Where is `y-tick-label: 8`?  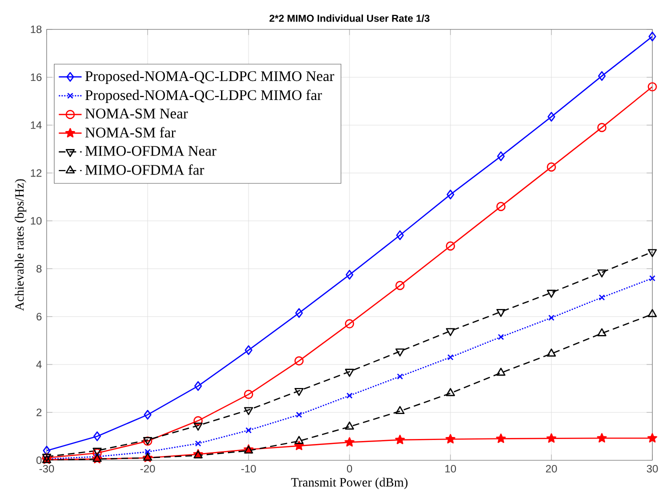 y-tick-label: 8 is located at coordinates (39, 268).